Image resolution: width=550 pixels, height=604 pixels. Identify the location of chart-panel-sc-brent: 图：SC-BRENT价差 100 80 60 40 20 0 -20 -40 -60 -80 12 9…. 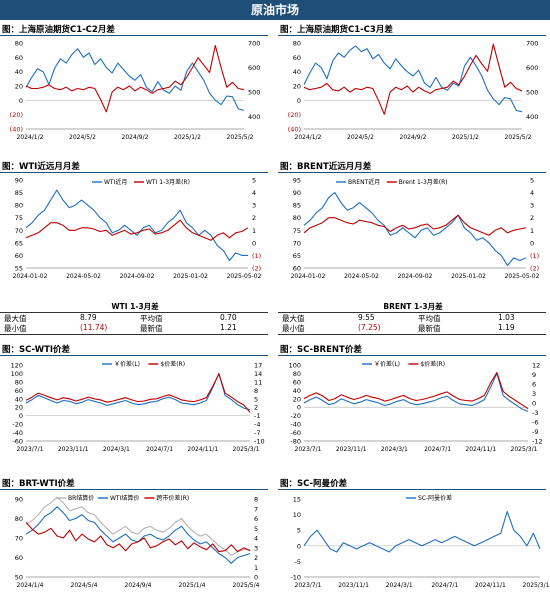
(414, 407).